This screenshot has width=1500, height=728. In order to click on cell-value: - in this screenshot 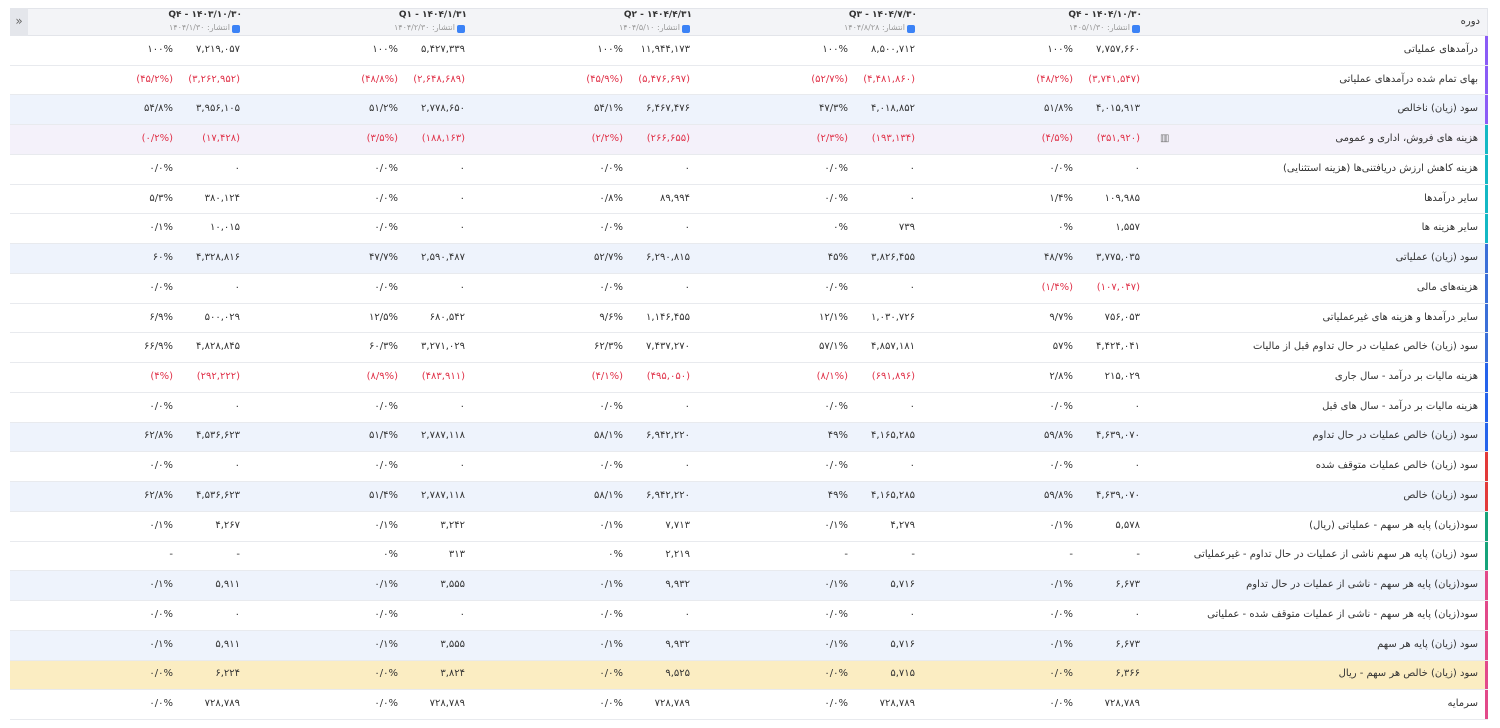, I will do `click(238, 555)`.